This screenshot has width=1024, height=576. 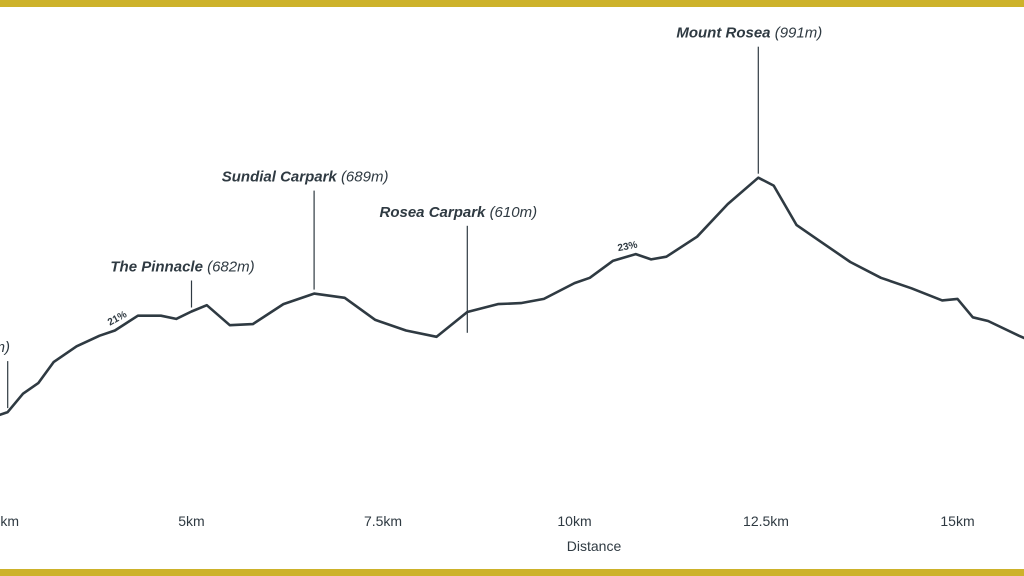 I want to click on grade-label: 21%, so click(x=117, y=318).